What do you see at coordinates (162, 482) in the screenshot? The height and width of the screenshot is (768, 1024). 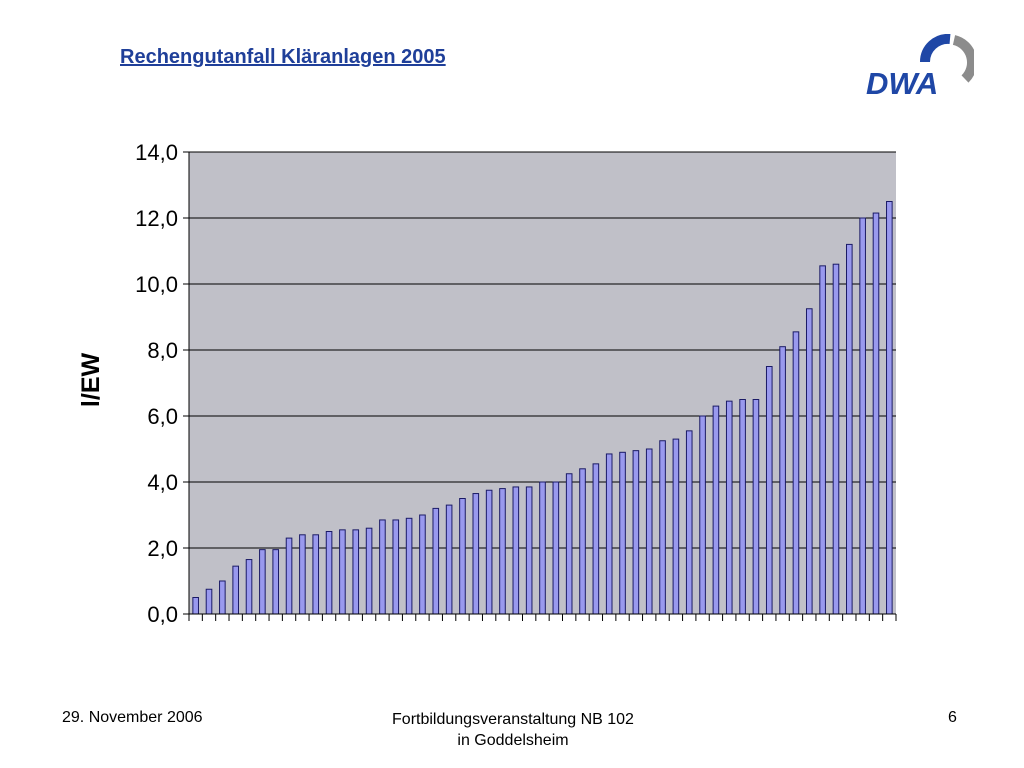 I see `y-tick-label: 4,0` at bounding box center [162, 482].